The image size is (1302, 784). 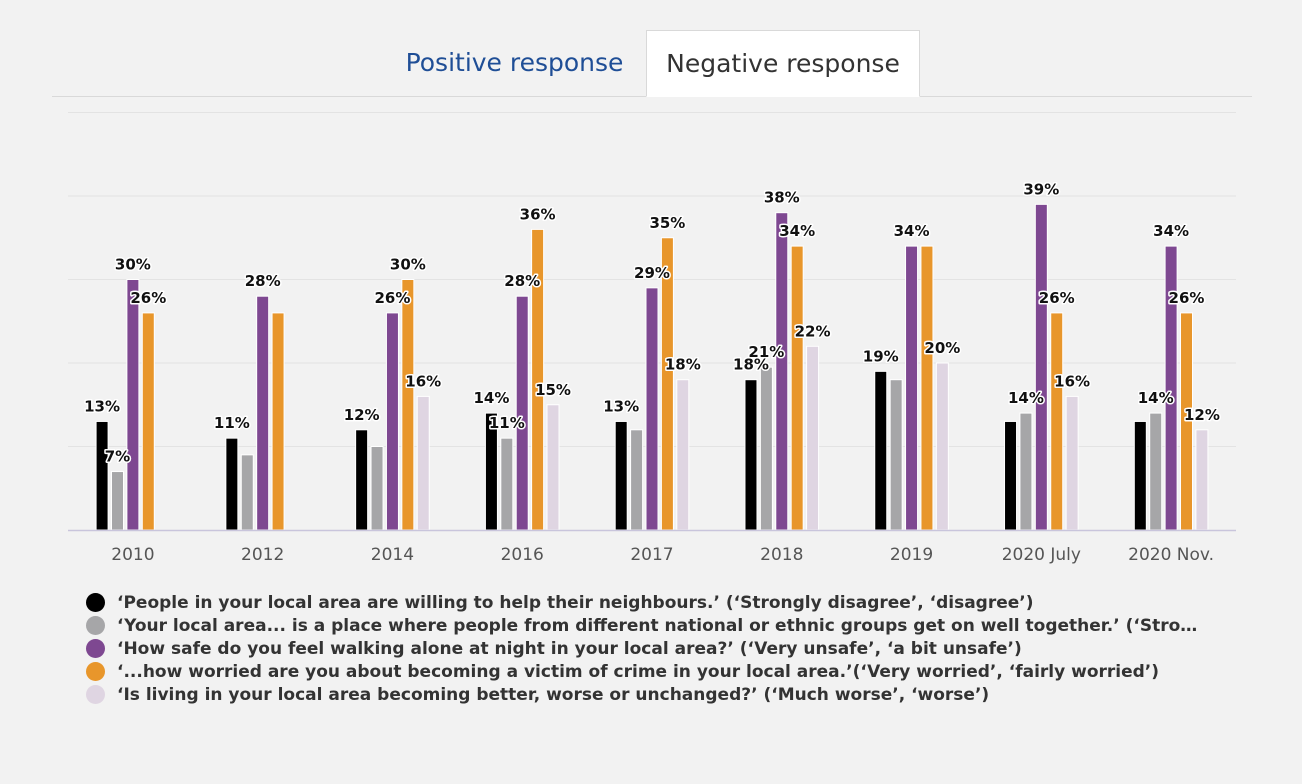 I want to click on x-tick-label: 2018, so click(x=781, y=555).